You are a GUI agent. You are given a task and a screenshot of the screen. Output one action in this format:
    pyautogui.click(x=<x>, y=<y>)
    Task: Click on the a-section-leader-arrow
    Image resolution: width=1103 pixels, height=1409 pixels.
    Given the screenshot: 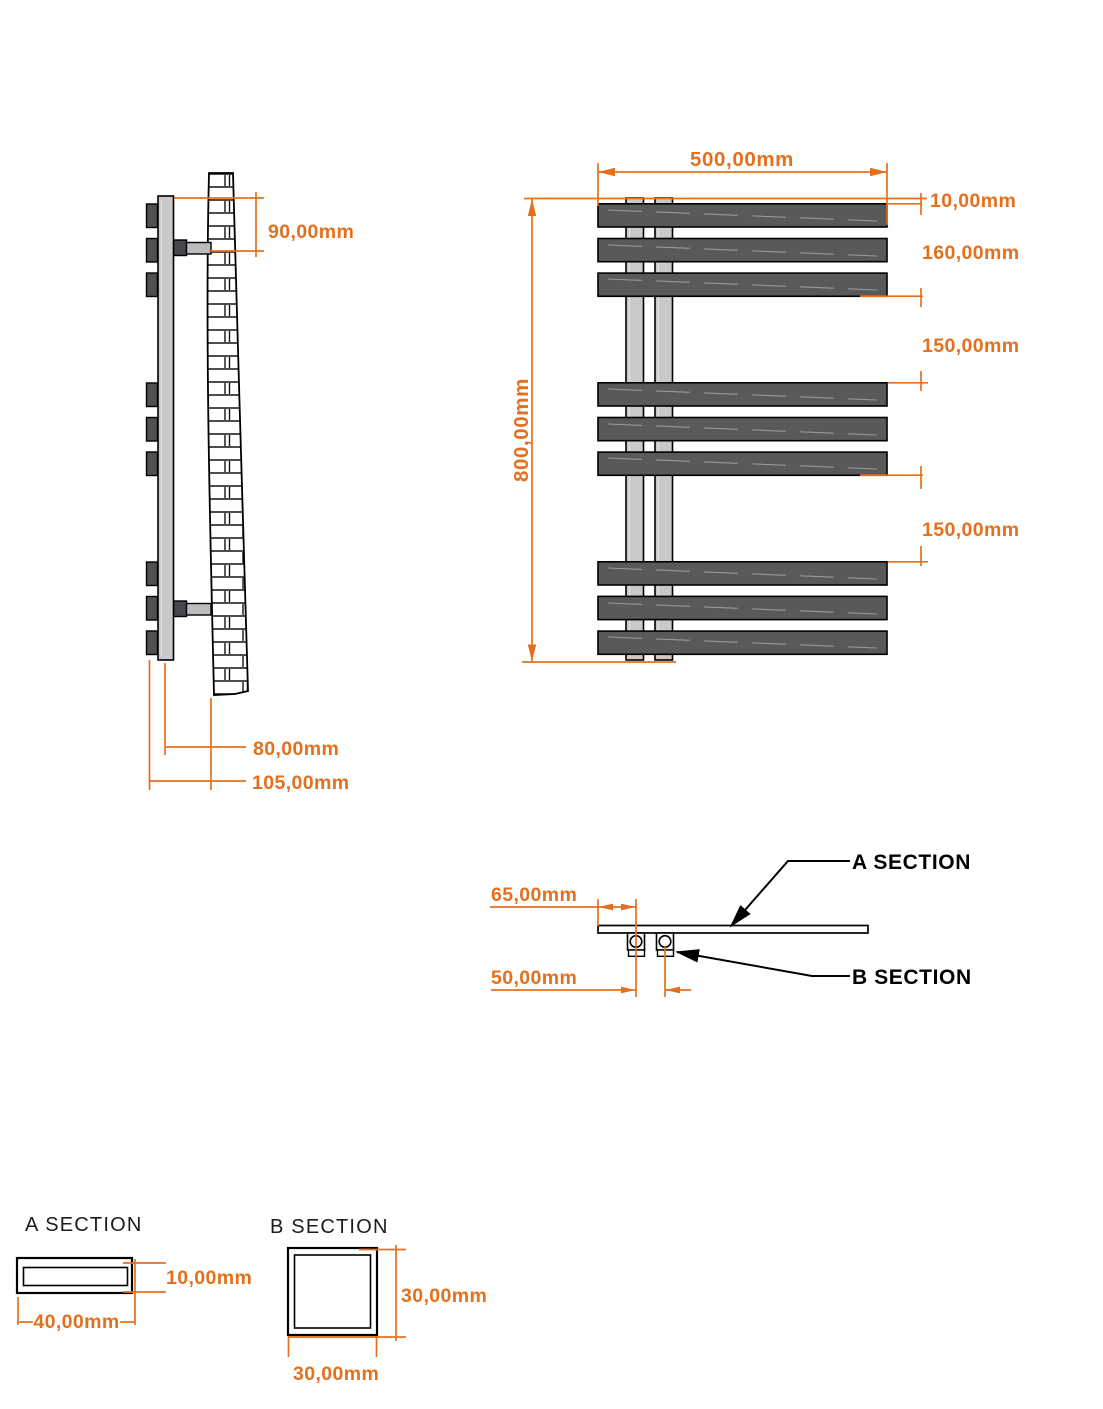 What is the action you would take?
    pyautogui.click(x=789, y=894)
    